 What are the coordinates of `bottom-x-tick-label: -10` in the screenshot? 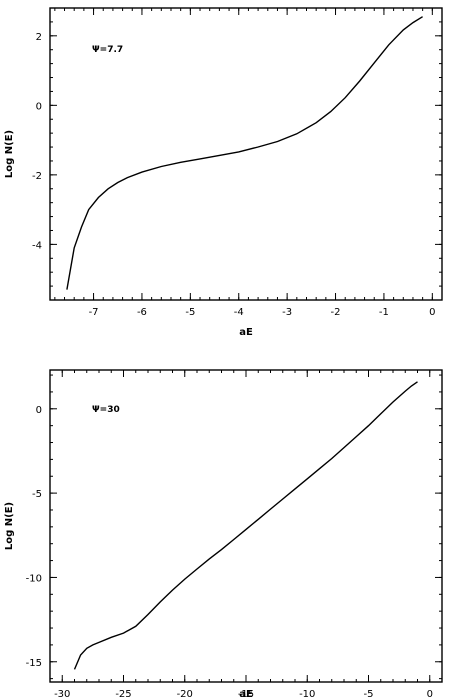 It's located at (307, 694).